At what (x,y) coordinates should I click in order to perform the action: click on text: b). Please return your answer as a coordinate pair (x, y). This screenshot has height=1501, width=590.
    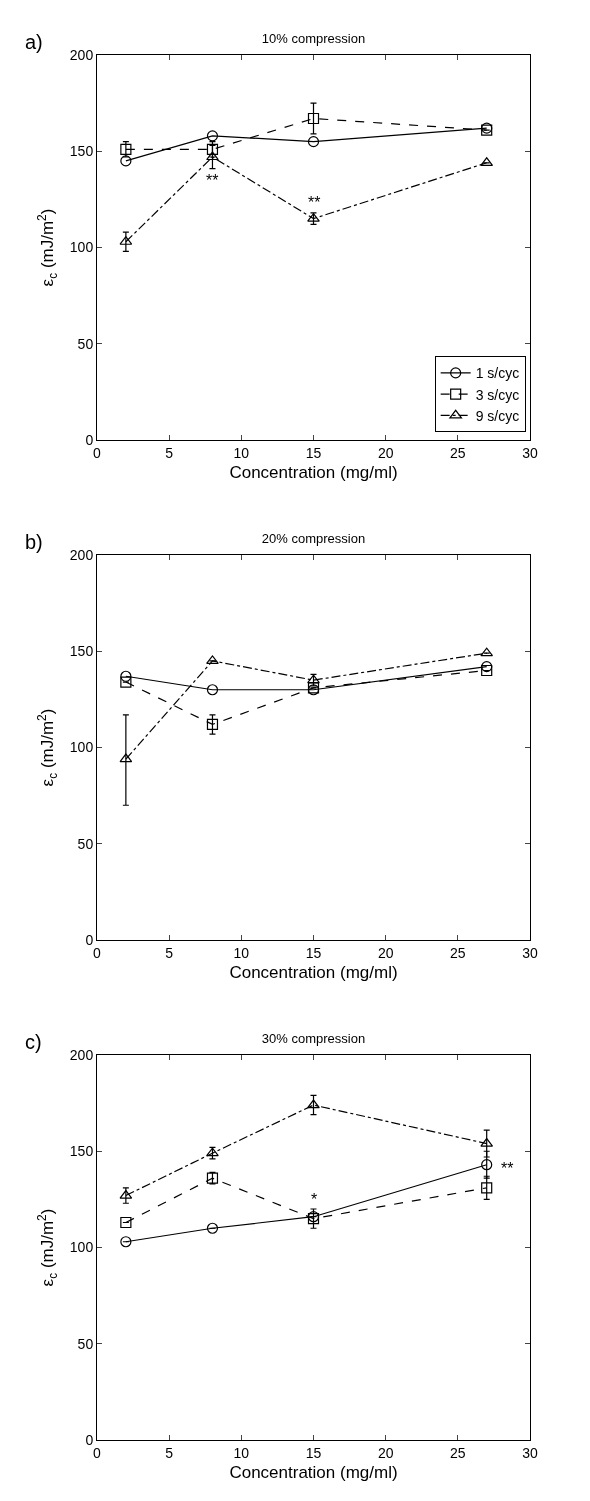
    Looking at the image, I should click on (34, 542).